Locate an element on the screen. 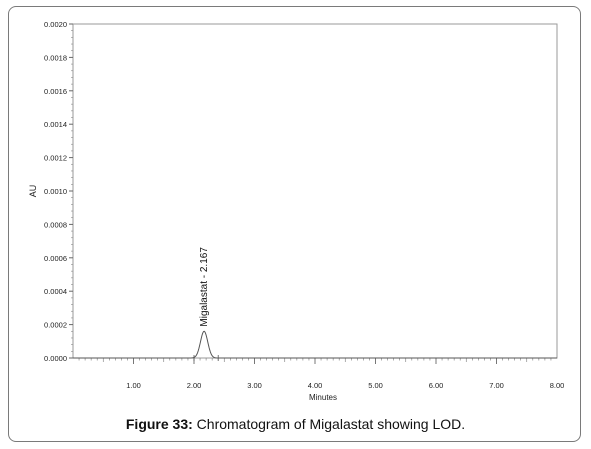  y-tick-label: 0.0010 is located at coordinates (55, 191).